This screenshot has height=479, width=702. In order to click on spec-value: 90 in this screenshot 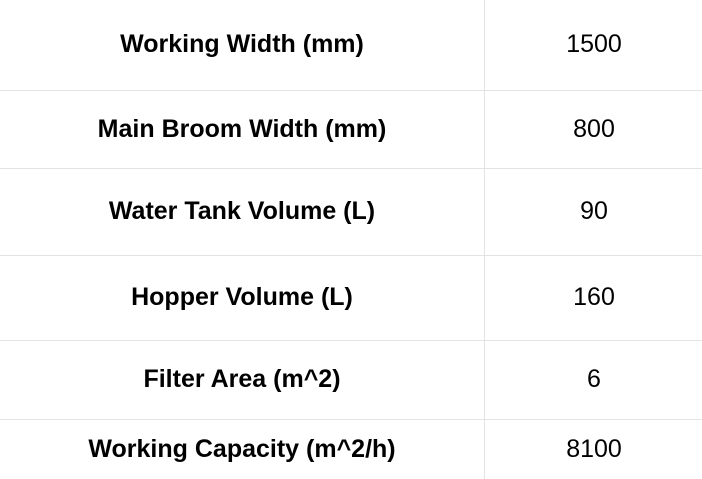, I will do `click(593, 212)`.